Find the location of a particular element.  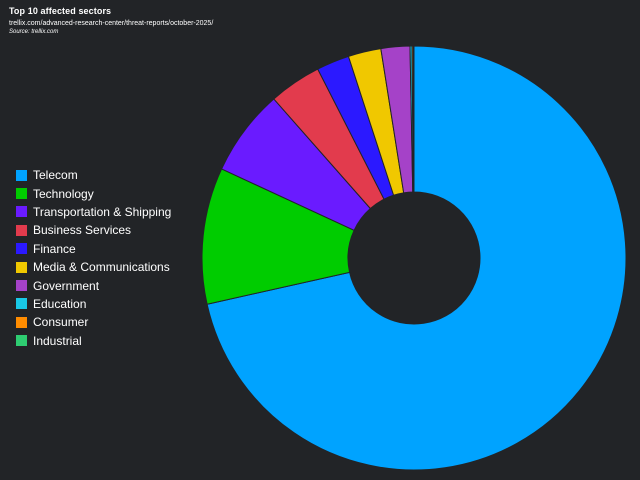

legend-swatch-technology is located at coordinates (21, 194).